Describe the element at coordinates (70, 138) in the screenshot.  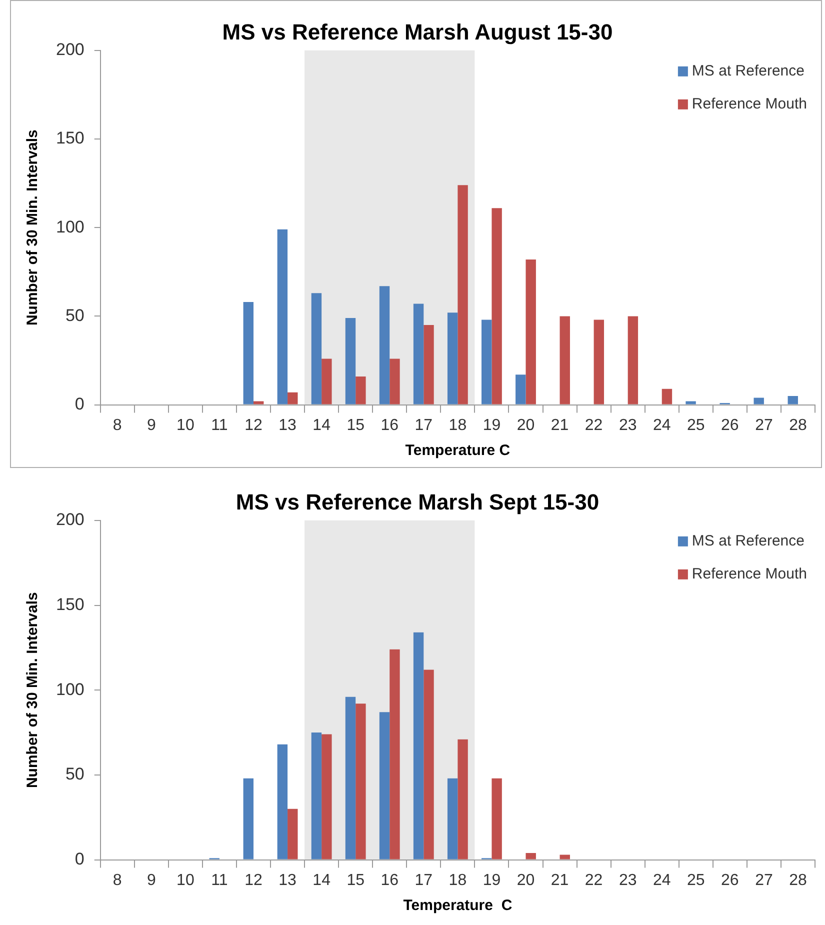
I see `y-tick-label: 150` at that location.